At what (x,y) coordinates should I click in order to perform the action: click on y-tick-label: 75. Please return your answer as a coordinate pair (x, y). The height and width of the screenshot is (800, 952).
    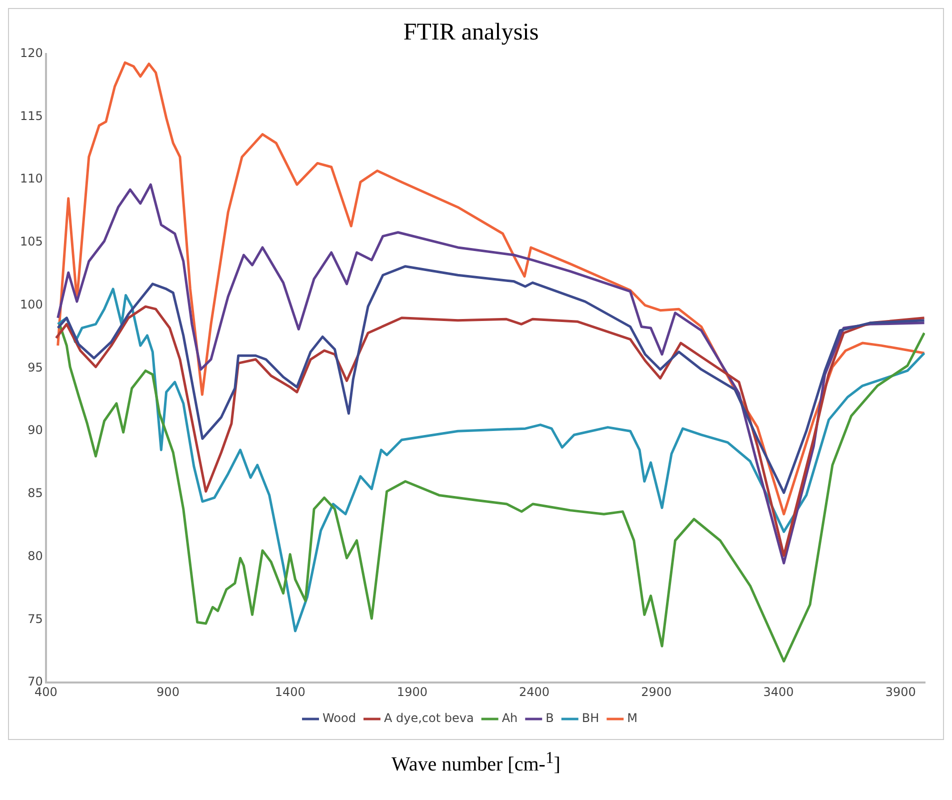
    Looking at the image, I should click on (35, 619).